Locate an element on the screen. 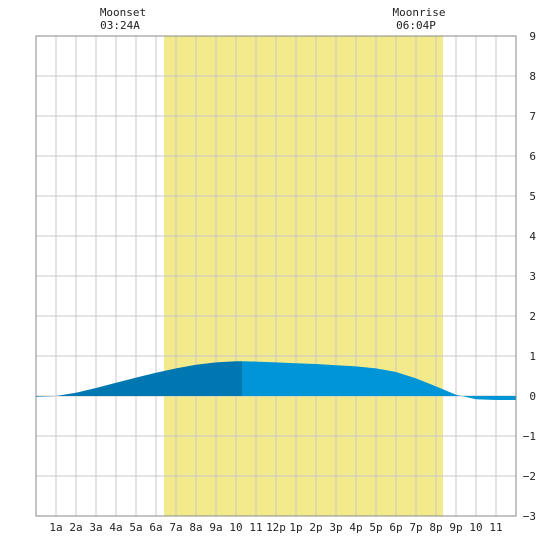 The width and height of the screenshot is (550, 550). x-tick-label: 2p is located at coordinates (315, 527).